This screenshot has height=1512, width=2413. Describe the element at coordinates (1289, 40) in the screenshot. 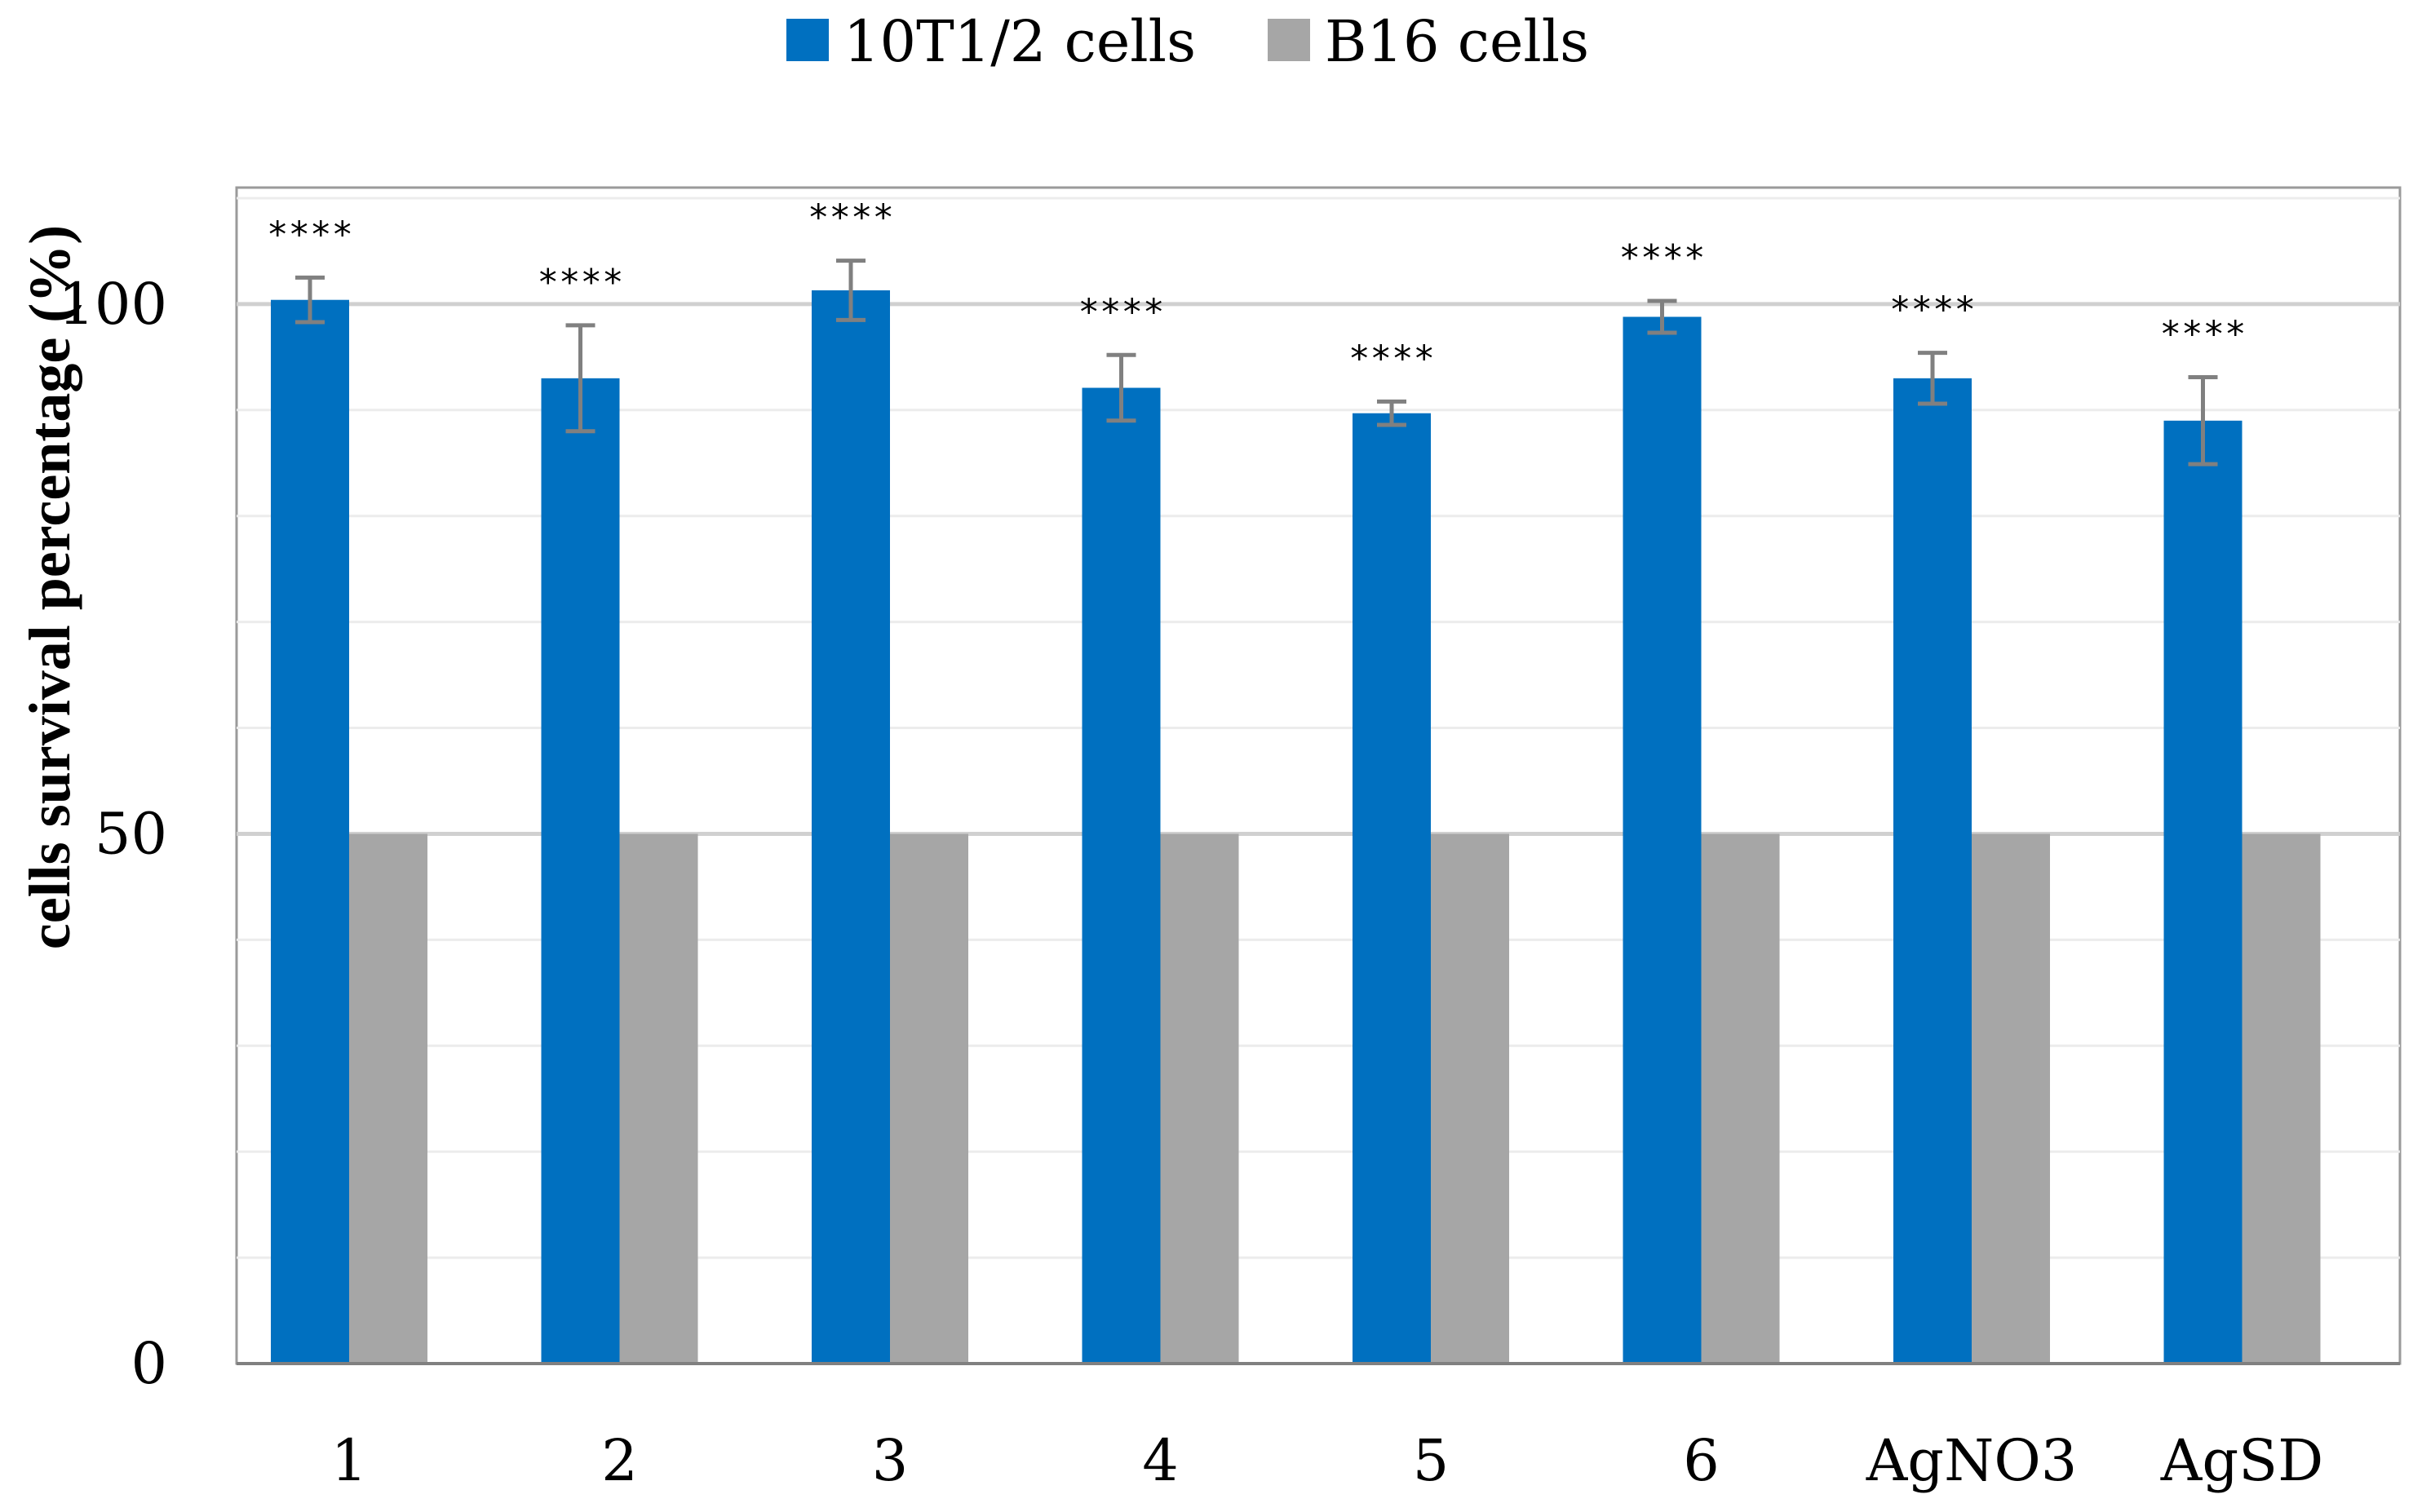

I see `legend-swatch-b16-cells` at that location.